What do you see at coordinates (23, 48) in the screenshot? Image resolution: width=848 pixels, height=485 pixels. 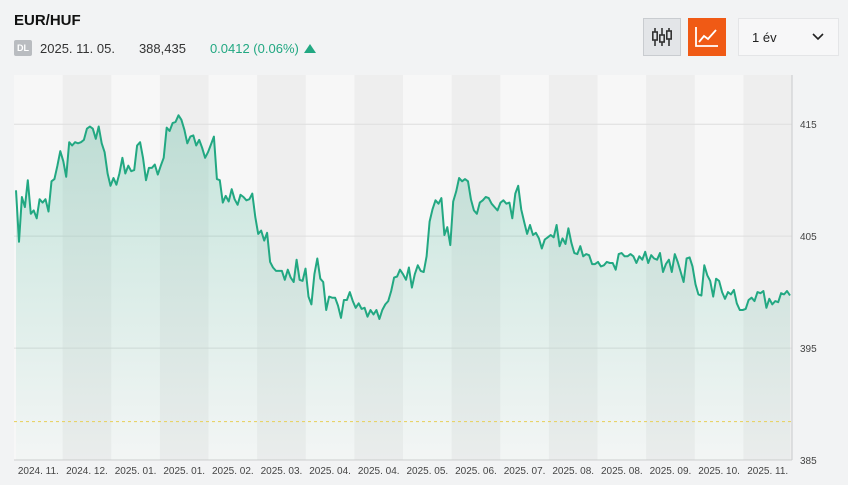 I see `delayed-badge: DL` at bounding box center [23, 48].